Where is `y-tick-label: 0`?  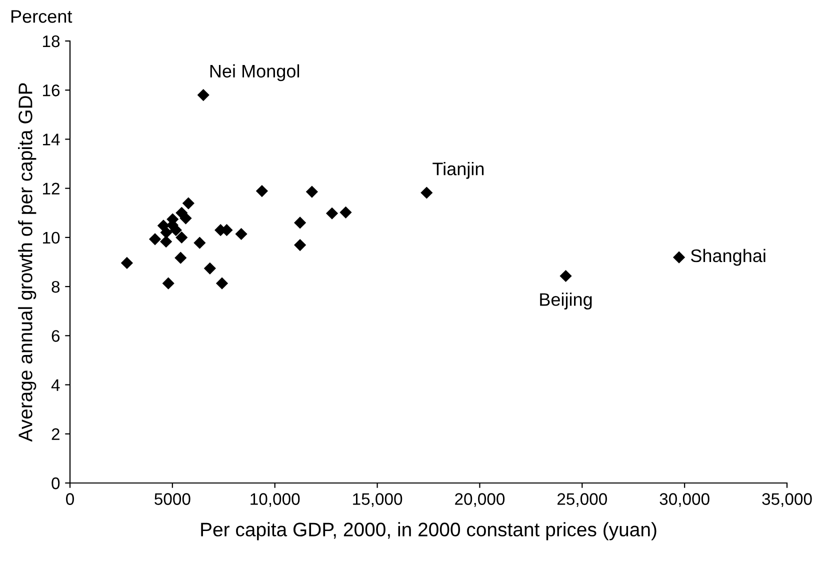
y-tick-label: 0 is located at coordinates (56, 483).